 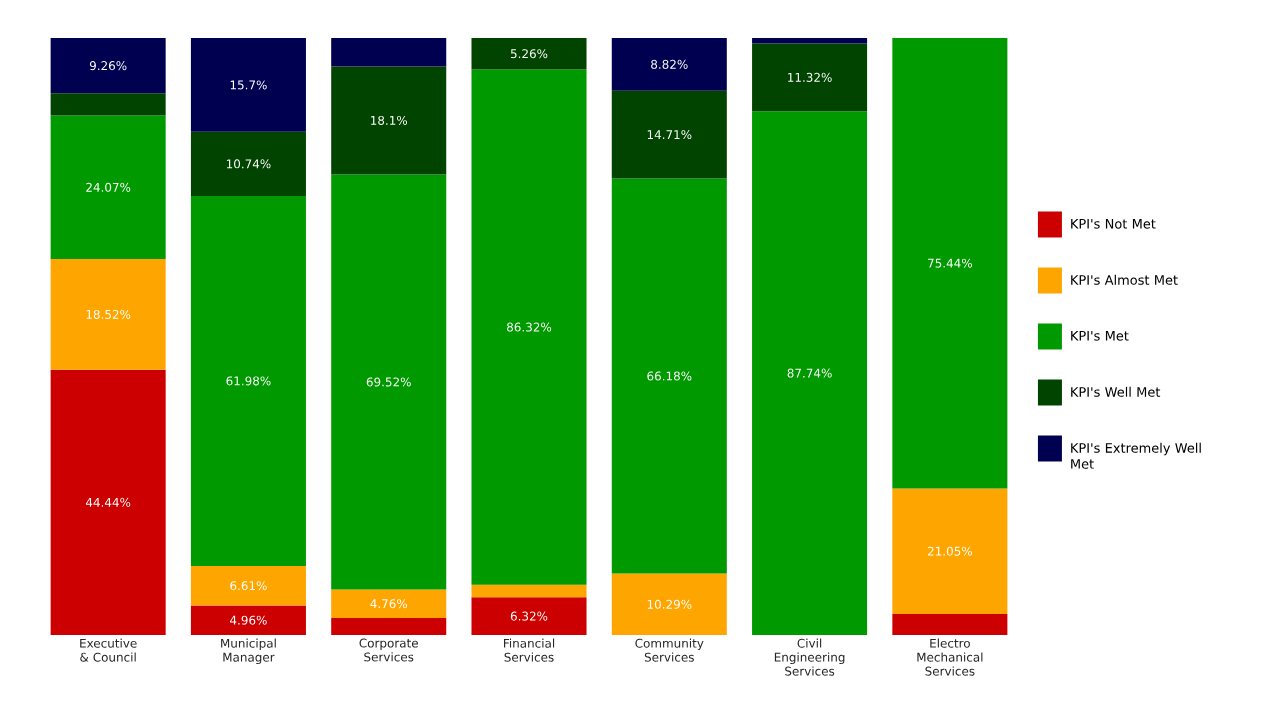 I want to click on data-label: 75.44%, so click(x=950, y=263).